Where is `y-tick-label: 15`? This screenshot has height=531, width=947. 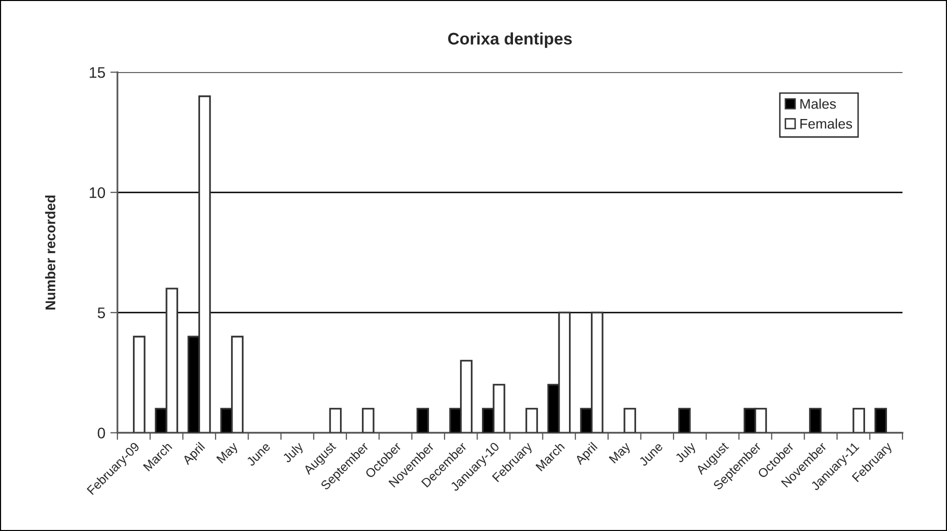 y-tick-label: 15 is located at coordinates (97, 72).